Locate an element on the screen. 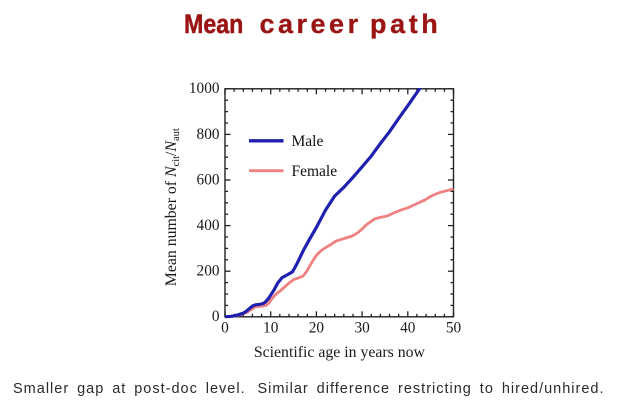 The width and height of the screenshot is (624, 415). svg-text: Scientific age in years now is located at coordinates (340, 352).